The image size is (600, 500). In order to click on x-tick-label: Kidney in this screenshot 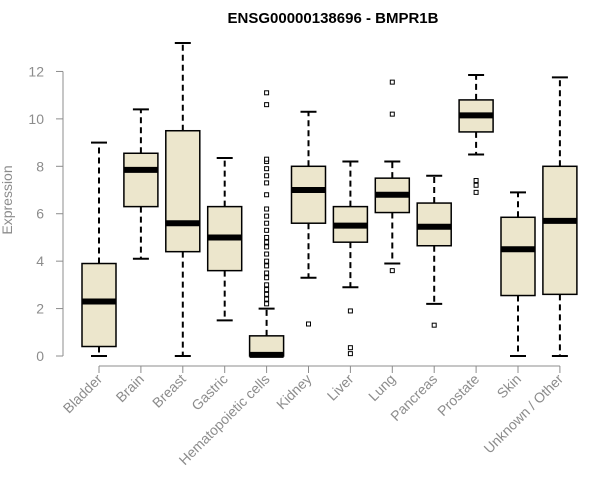, I will do `click(294, 392)`.